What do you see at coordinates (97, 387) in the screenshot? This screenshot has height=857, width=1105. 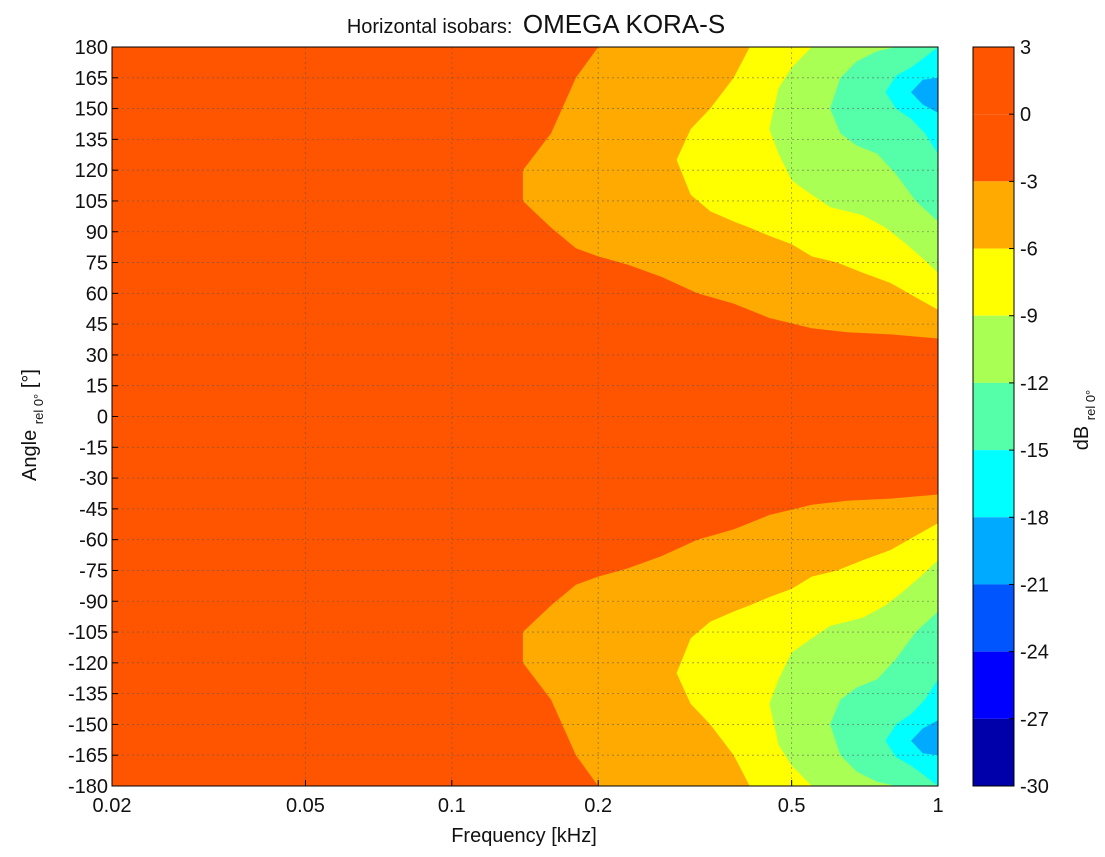 I see `y-tick-label-11: 15` at bounding box center [97, 387].